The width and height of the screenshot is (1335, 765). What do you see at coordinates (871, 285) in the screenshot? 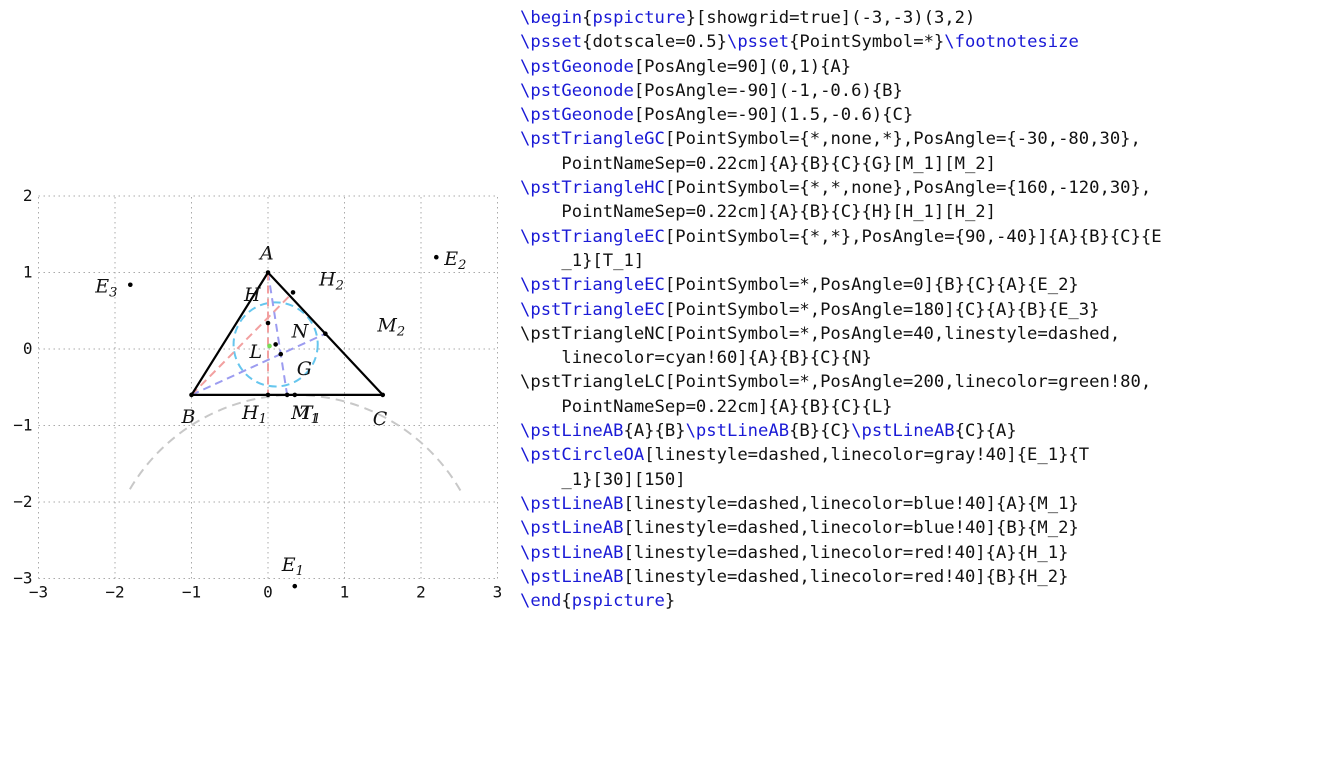
I see `code-text: [PointSymbol=*,PosAngle=0]{B}{C}{A}{E_2}` at bounding box center [871, 285].